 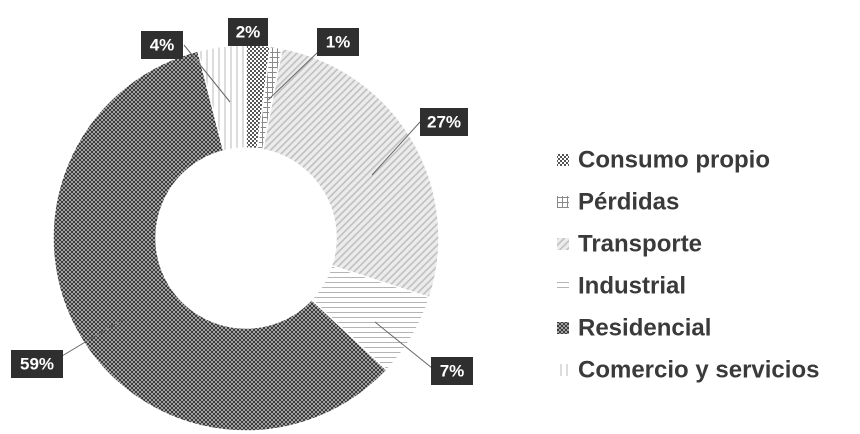 I want to click on legend-label: Residencial, so click(x=644, y=328).